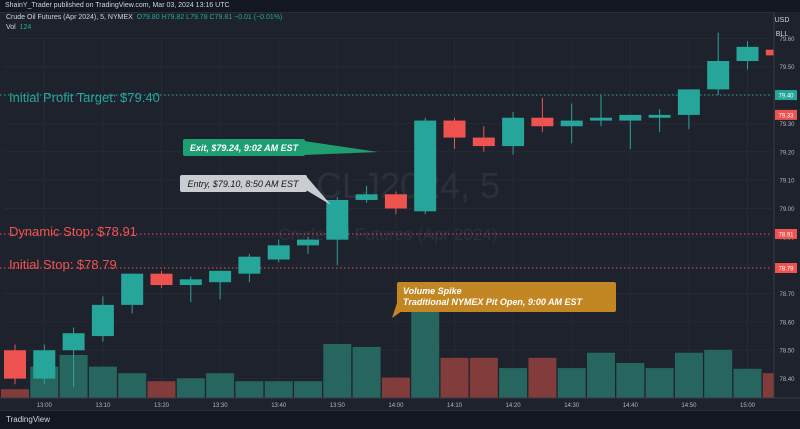 The height and width of the screenshot is (429, 800). Describe the element at coordinates (258, 17) in the screenshot. I see `change-value: −0.01 (−0.01%)` at that location.